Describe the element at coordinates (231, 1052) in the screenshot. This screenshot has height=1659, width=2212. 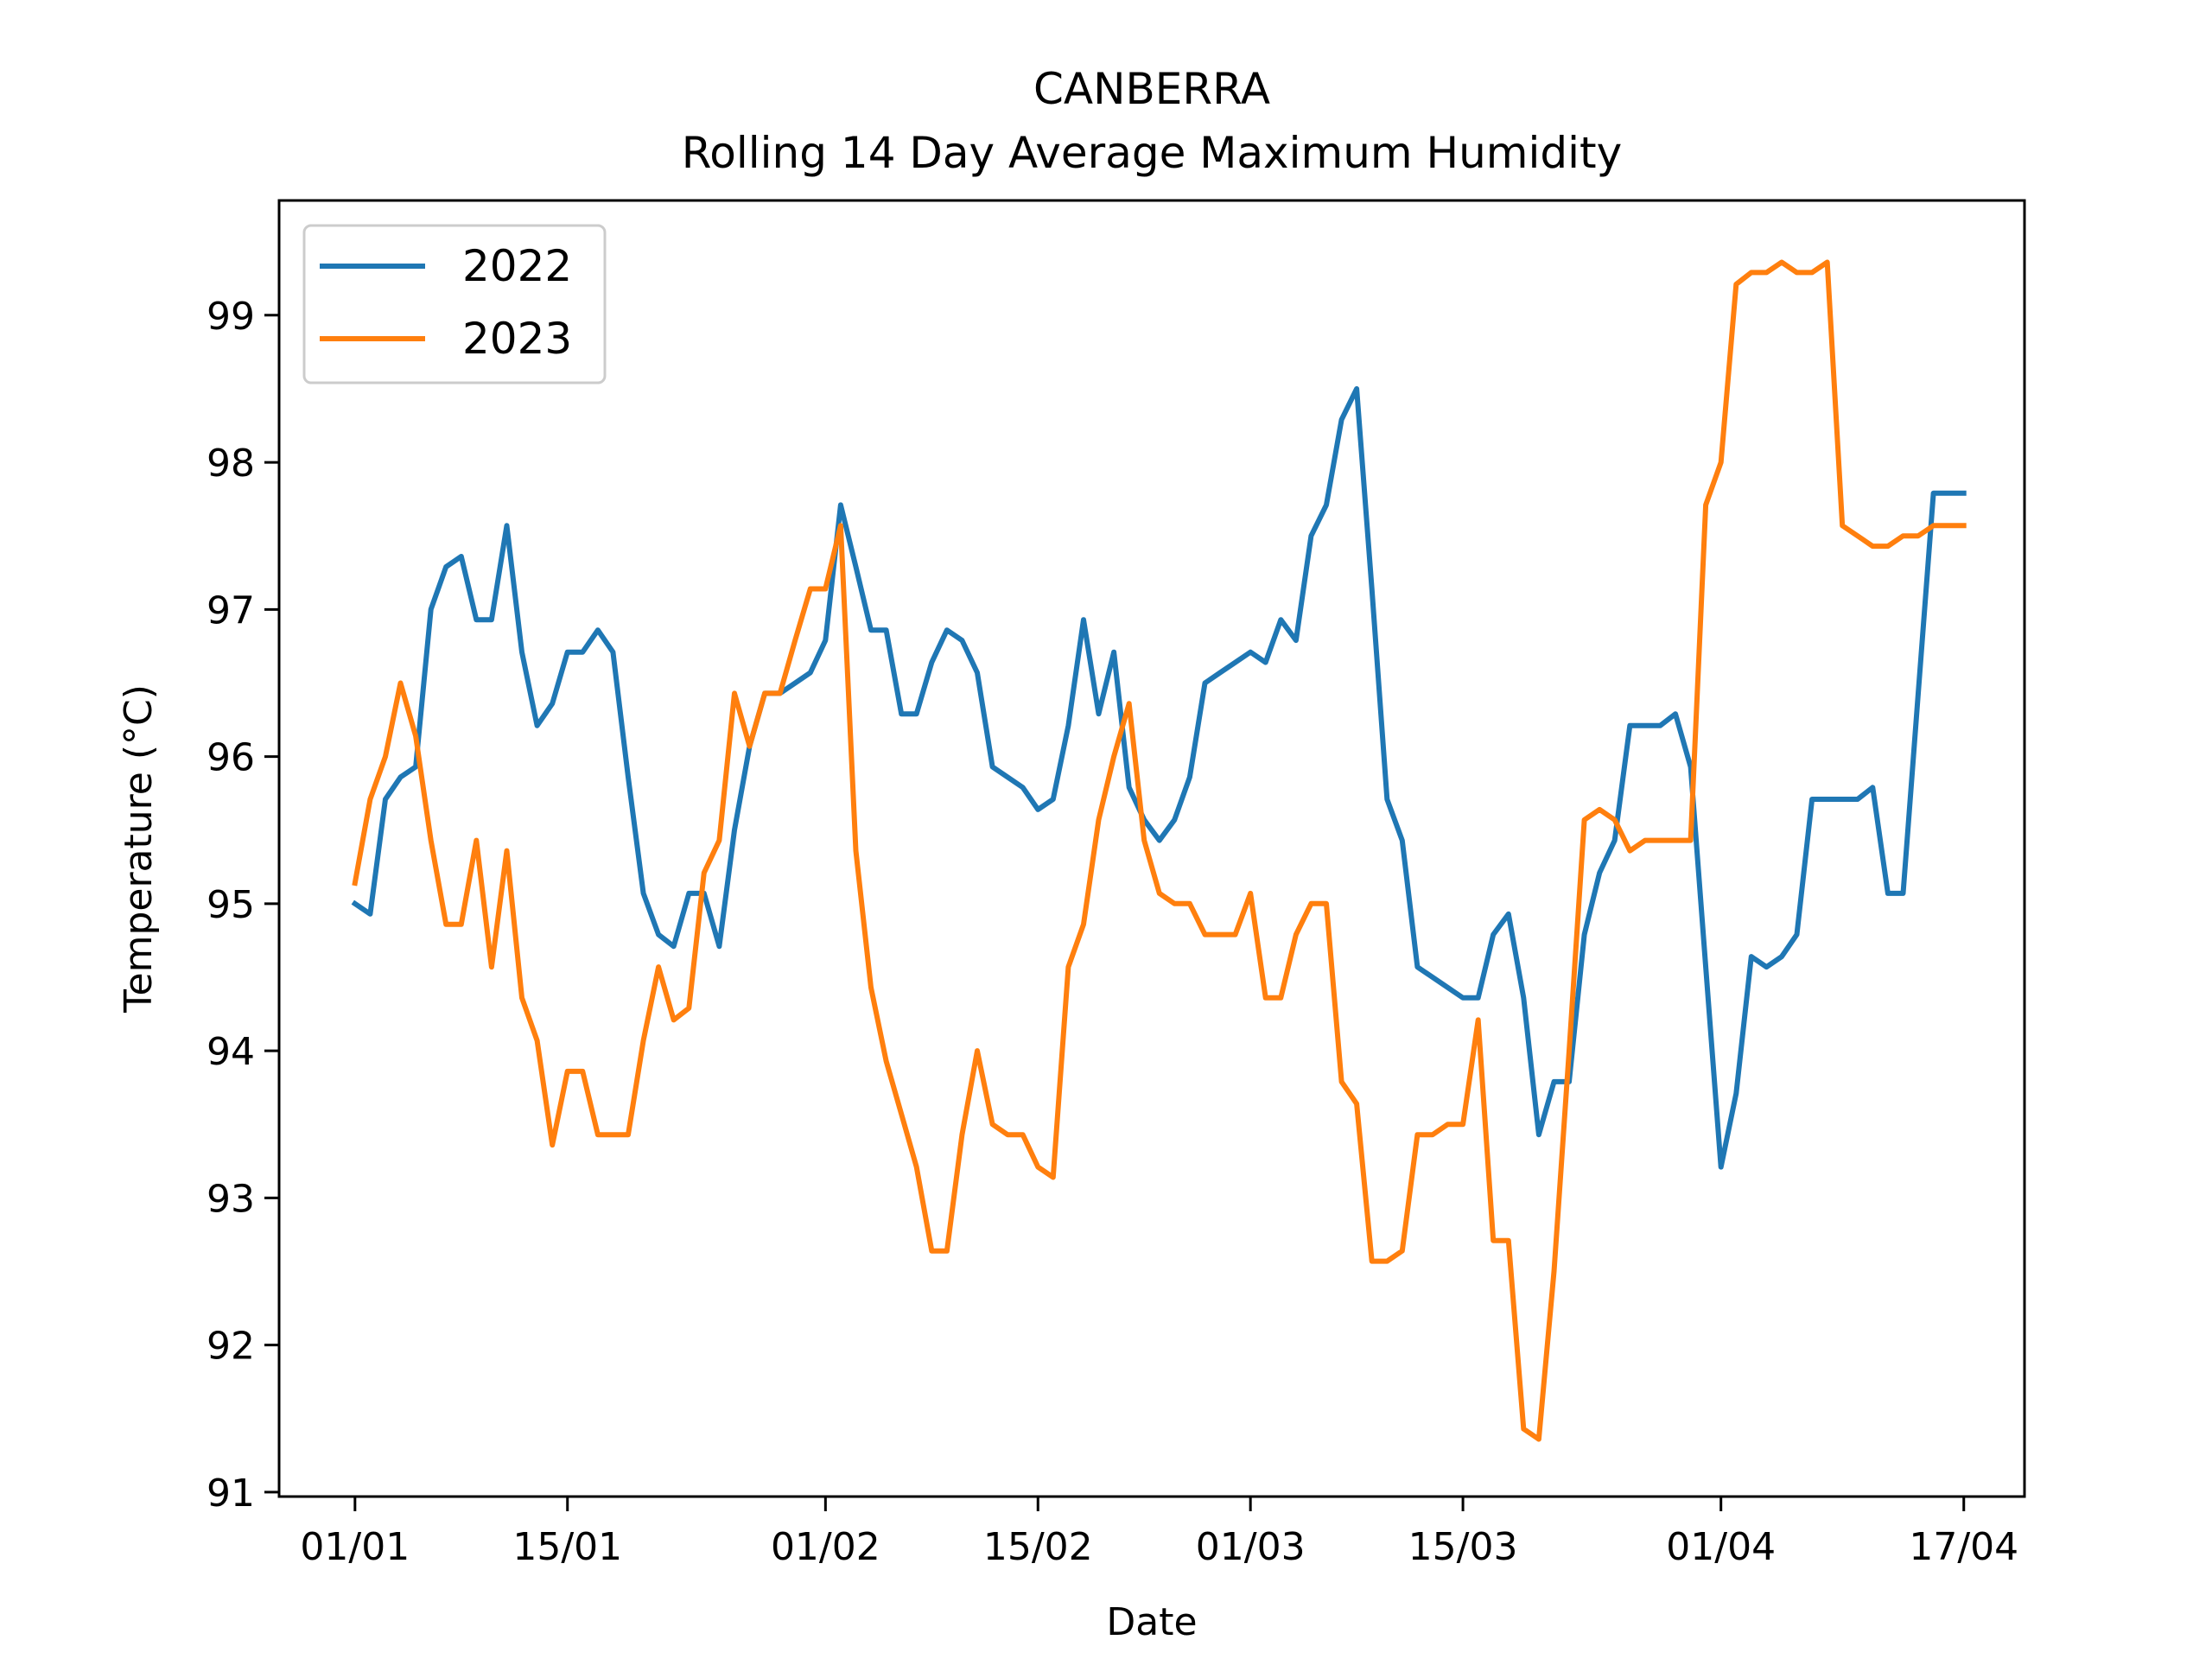
I see `y-tick-label: 94` at that location.